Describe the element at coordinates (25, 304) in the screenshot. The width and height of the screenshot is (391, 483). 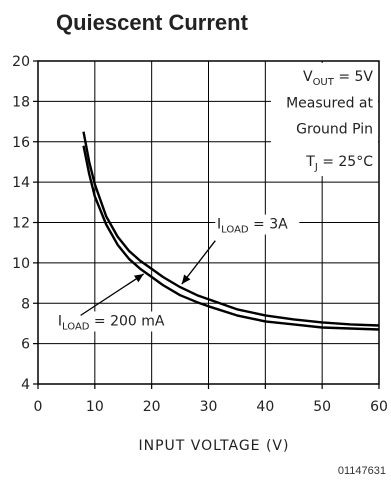
I see `y-tick-label: 8` at that location.